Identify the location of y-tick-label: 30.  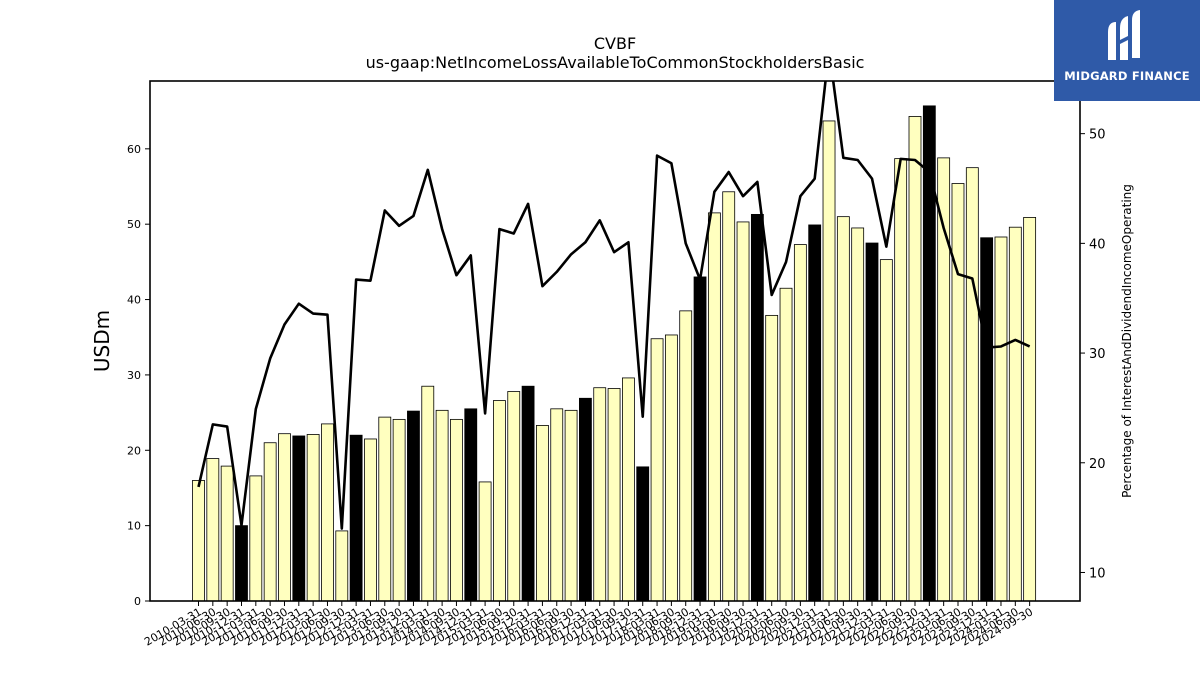
(134, 375).